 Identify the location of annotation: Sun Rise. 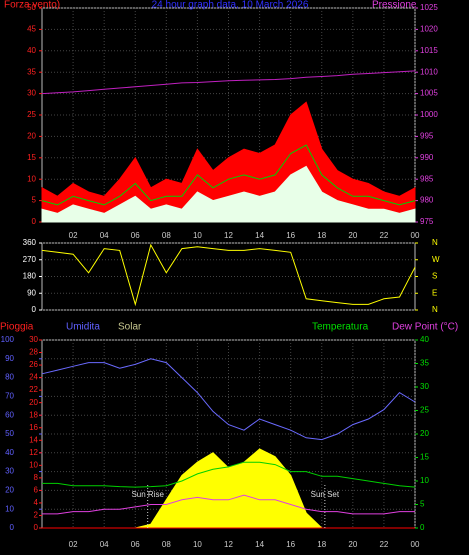
(147, 494).